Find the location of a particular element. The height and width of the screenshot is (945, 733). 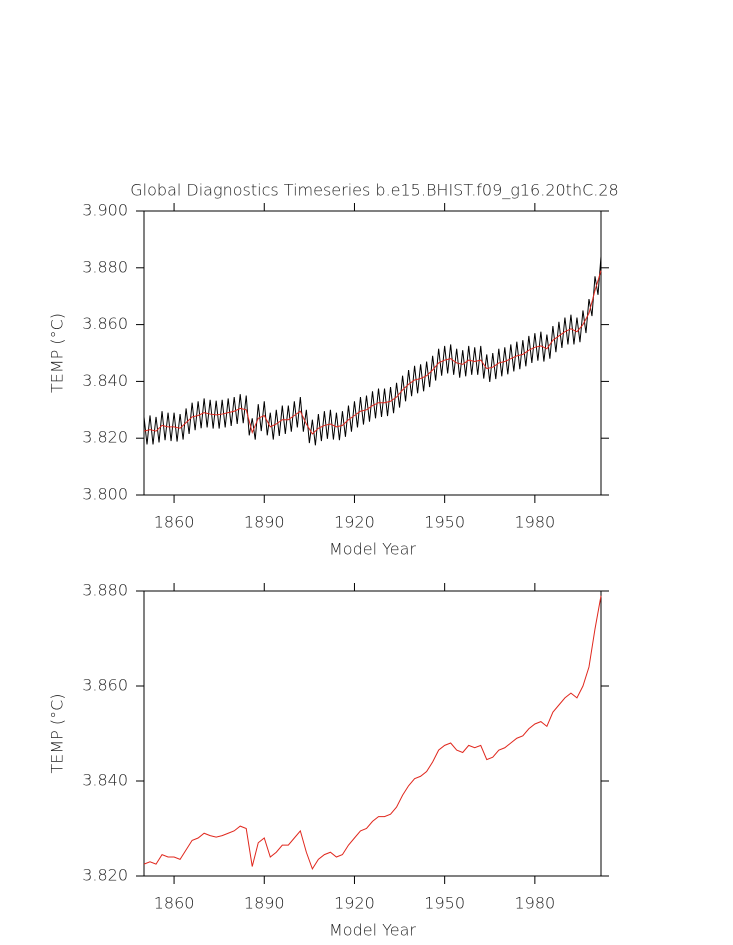

y-tick-label: 3.900 is located at coordinates (105, 210).